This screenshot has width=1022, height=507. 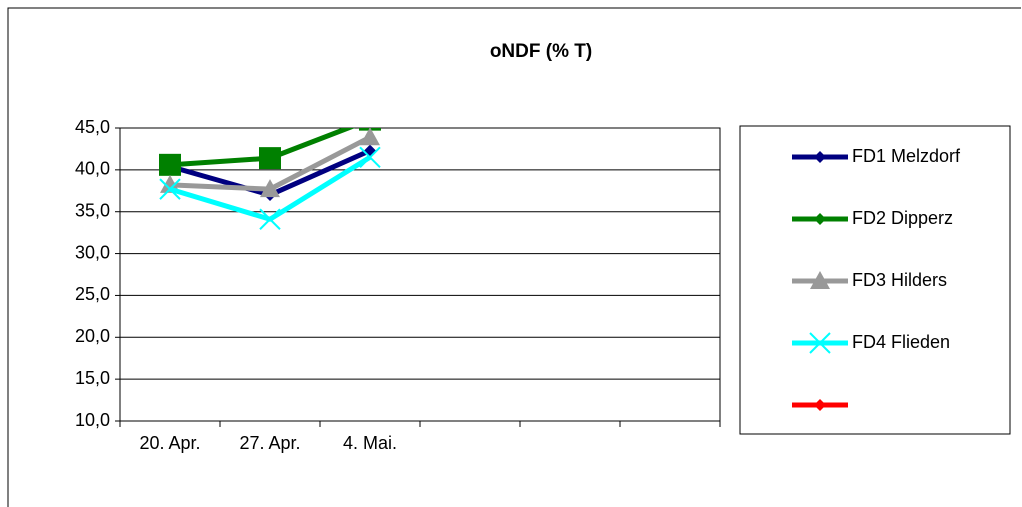 What do you see at coordinates (541, 51) in the screenshot?
I see `chart-title: oNDF (% T)` at bounding box center [541, 51].